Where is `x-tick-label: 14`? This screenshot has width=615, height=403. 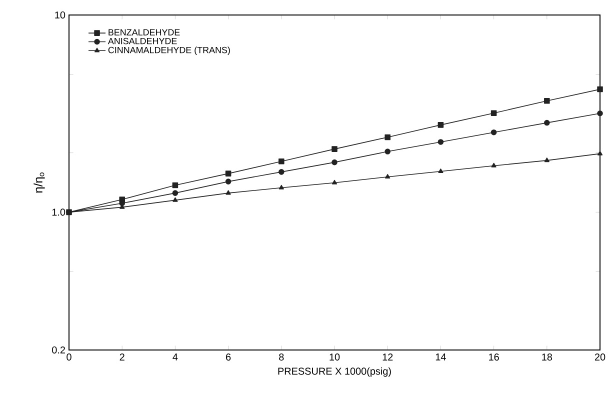
x-tick-label: 14 is located at coordinates (441, 357).